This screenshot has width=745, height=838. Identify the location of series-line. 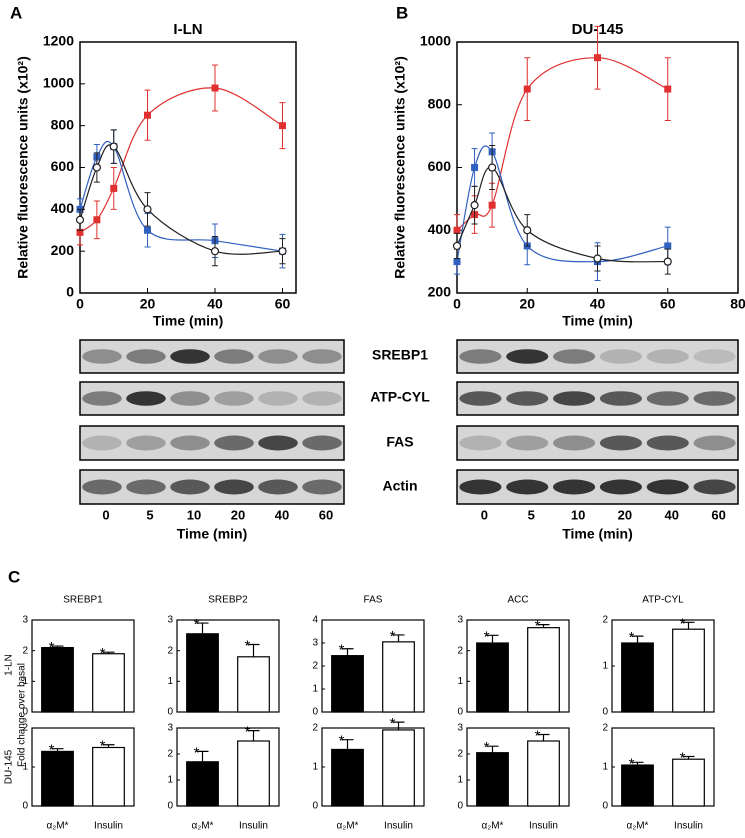
(562, 144).